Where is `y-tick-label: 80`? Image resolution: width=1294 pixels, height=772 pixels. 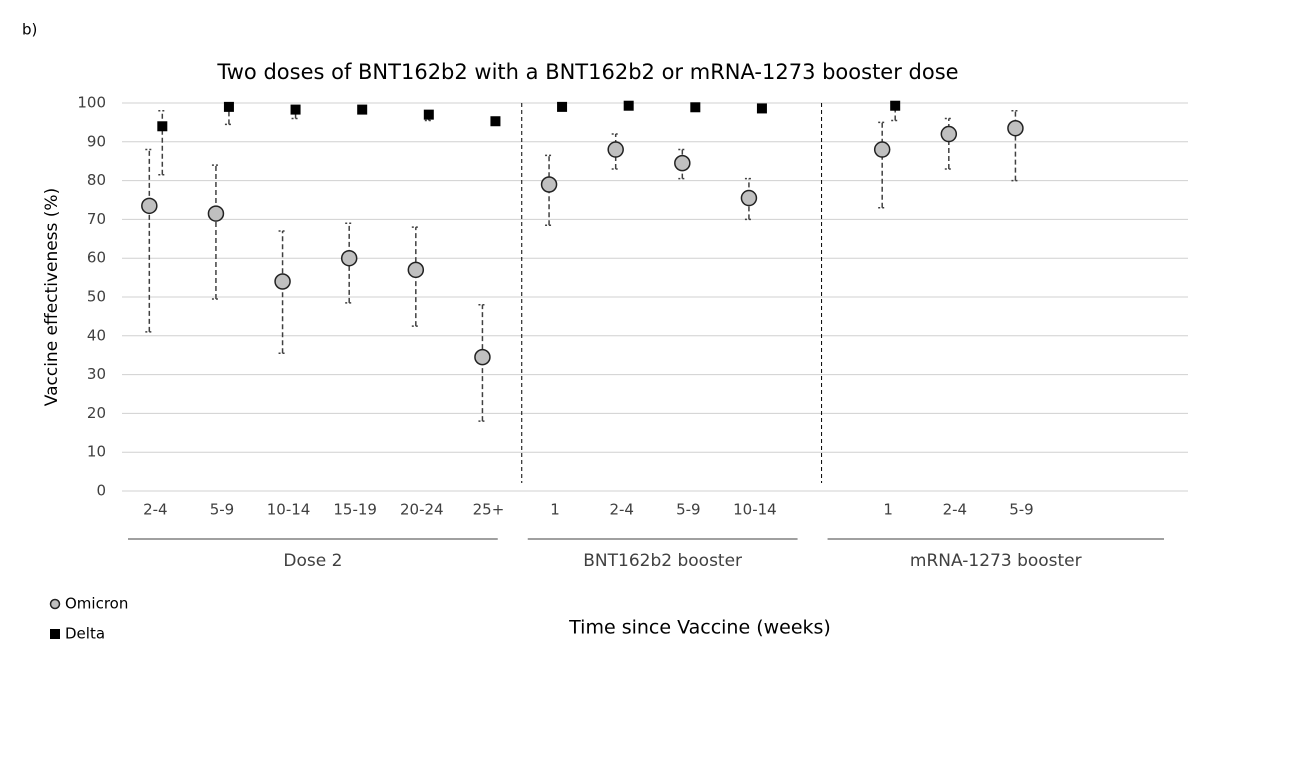
y-tick-label: 80 is located at coordinates (96, 180).